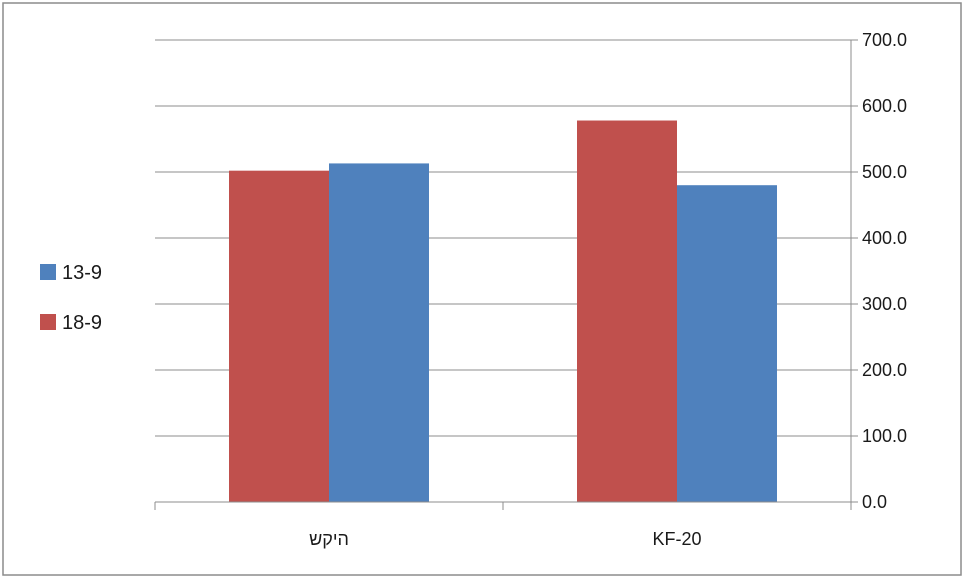 This screenshot has height=579, width=966. What do you see at coordinates (874, 502) in the screenshot?
I see `y-tick-label: 0.0` at bounding box center [874, 502].